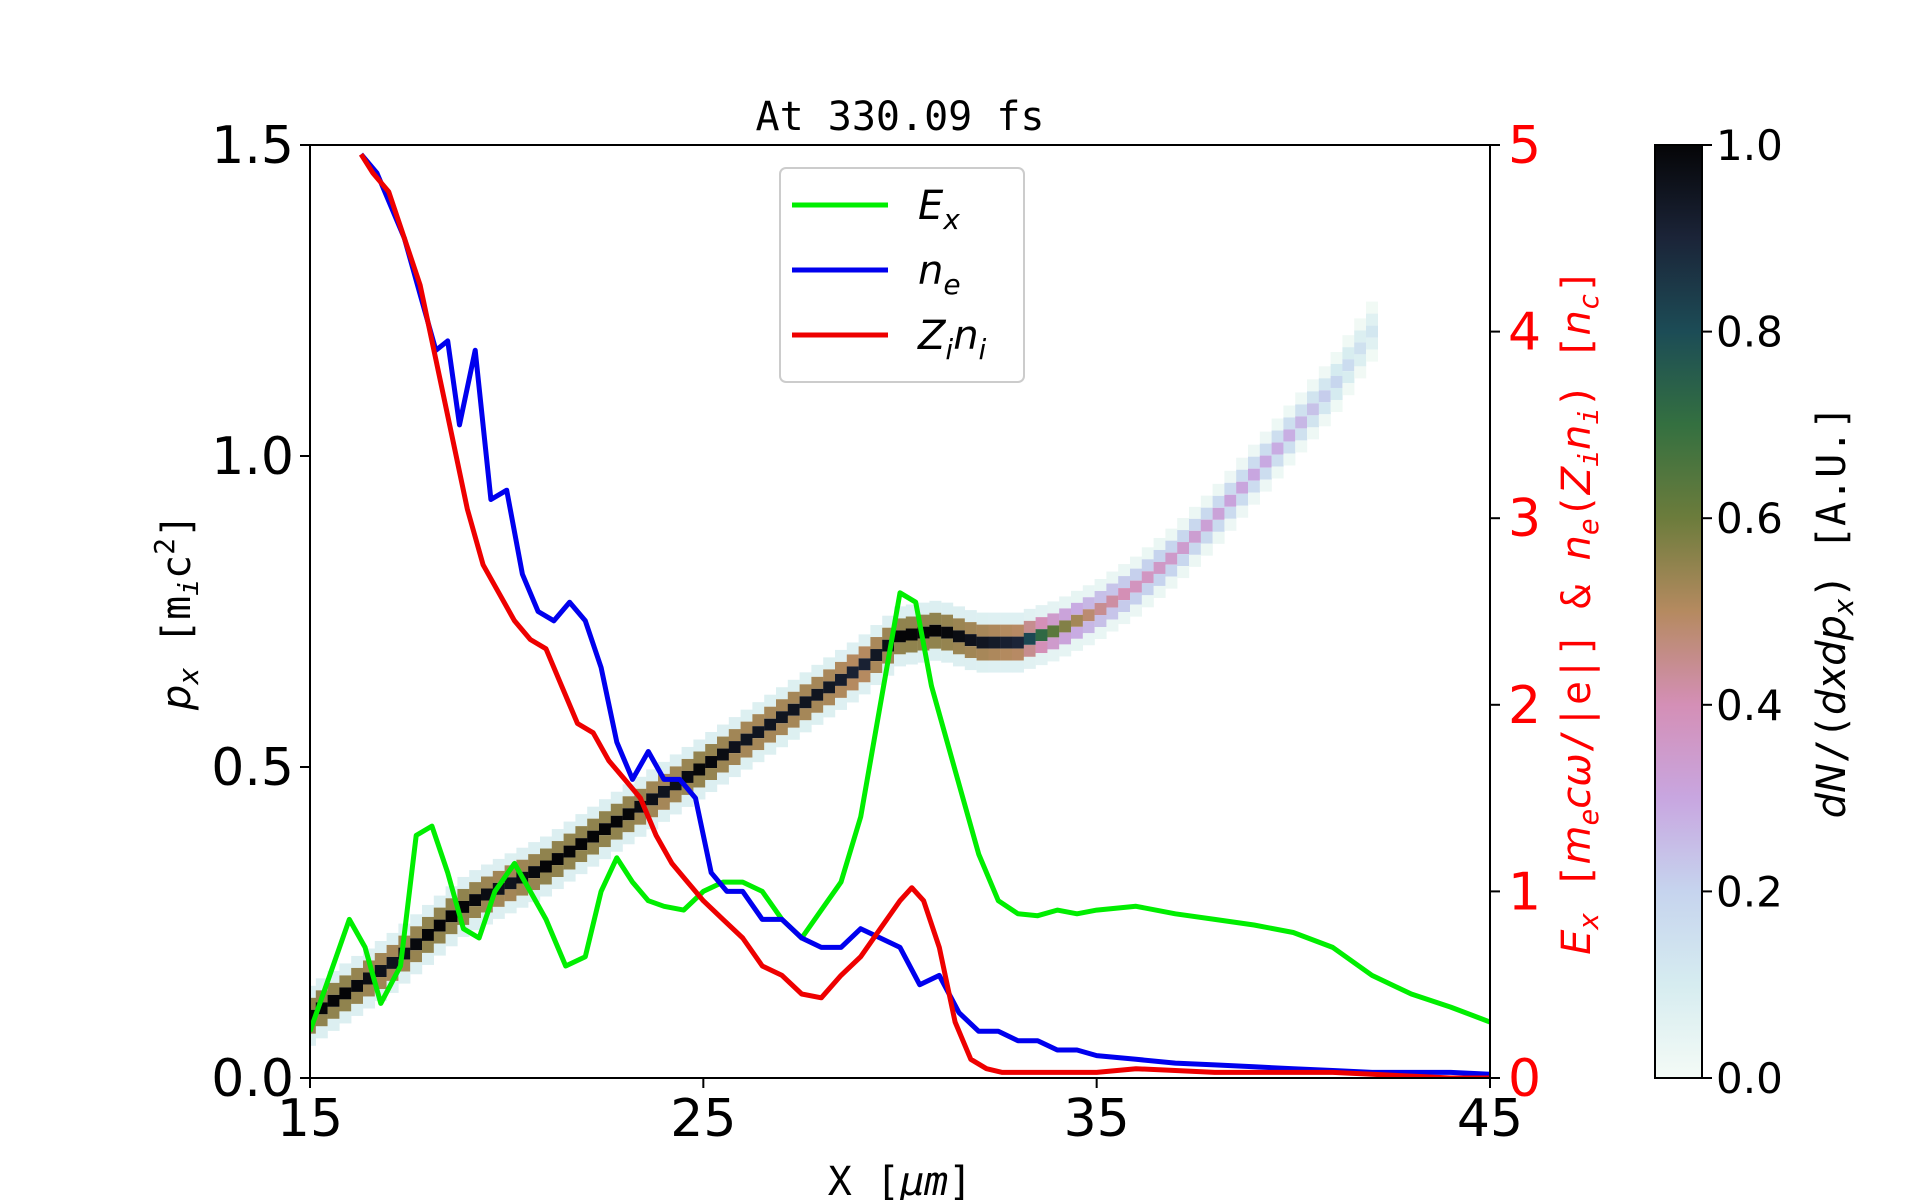  What do you see at coordinates (1678, 611) in the screenshot?
I see `colorbar-gradient` at bounding box center [1678, 611].